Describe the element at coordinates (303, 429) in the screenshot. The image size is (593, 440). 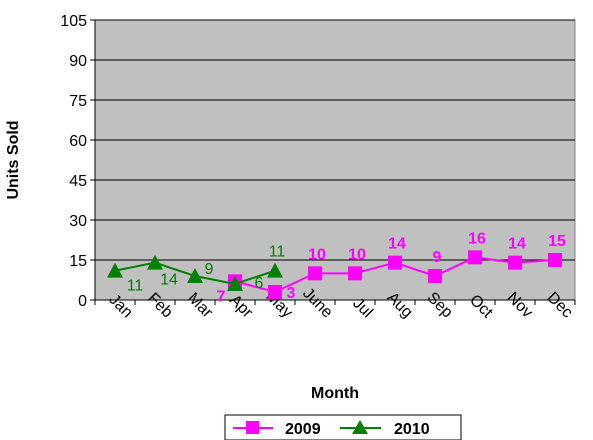
I see `legend-label-2009: 2009` at that location.